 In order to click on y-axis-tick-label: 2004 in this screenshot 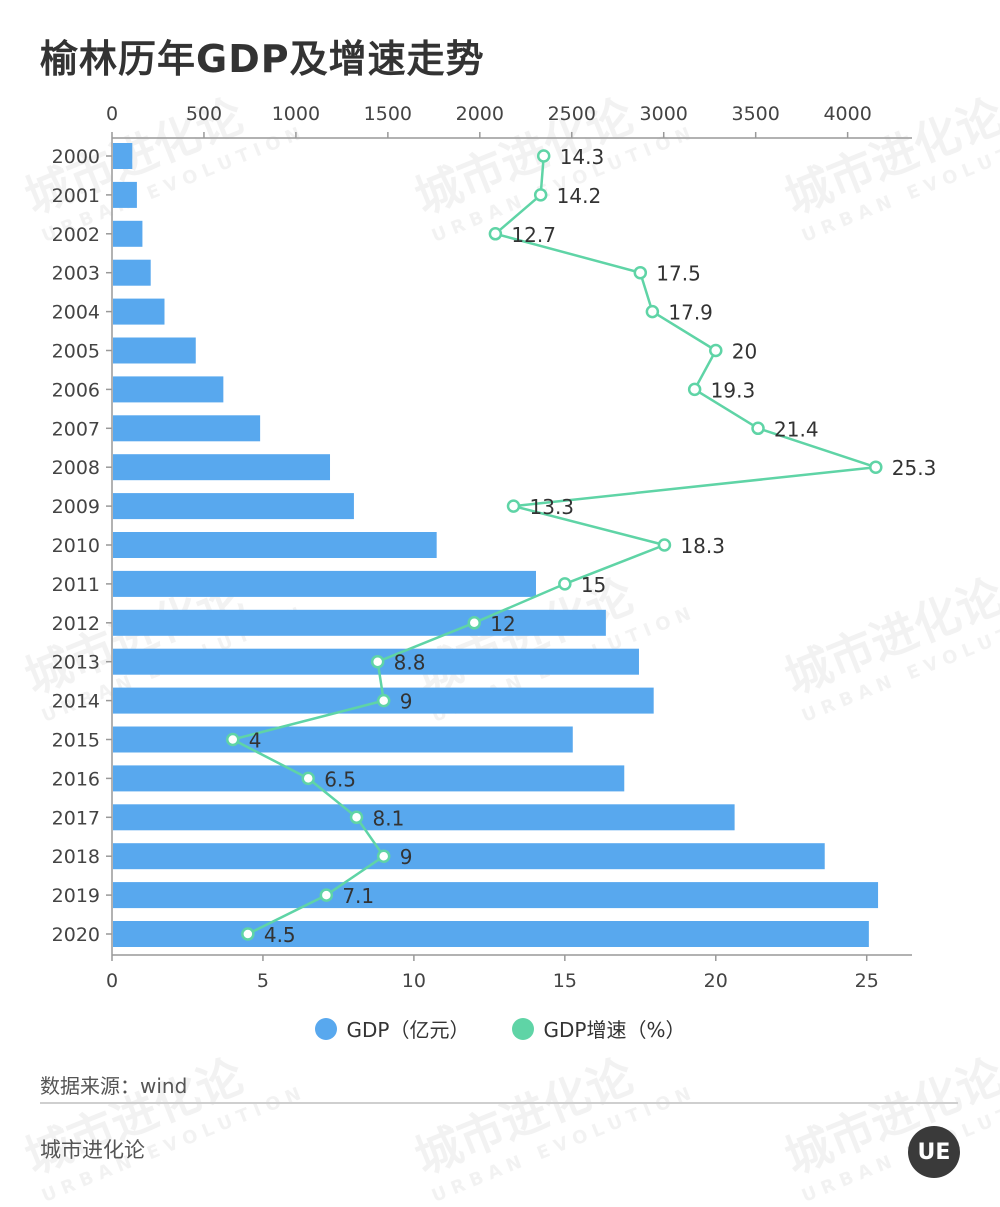, I will do `click(76, 313)`.